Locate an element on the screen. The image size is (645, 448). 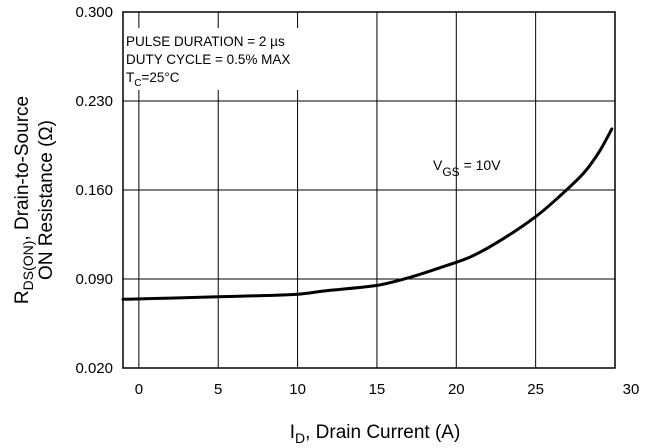
x-axis-label-main: I is located at coordinates (292, 432).